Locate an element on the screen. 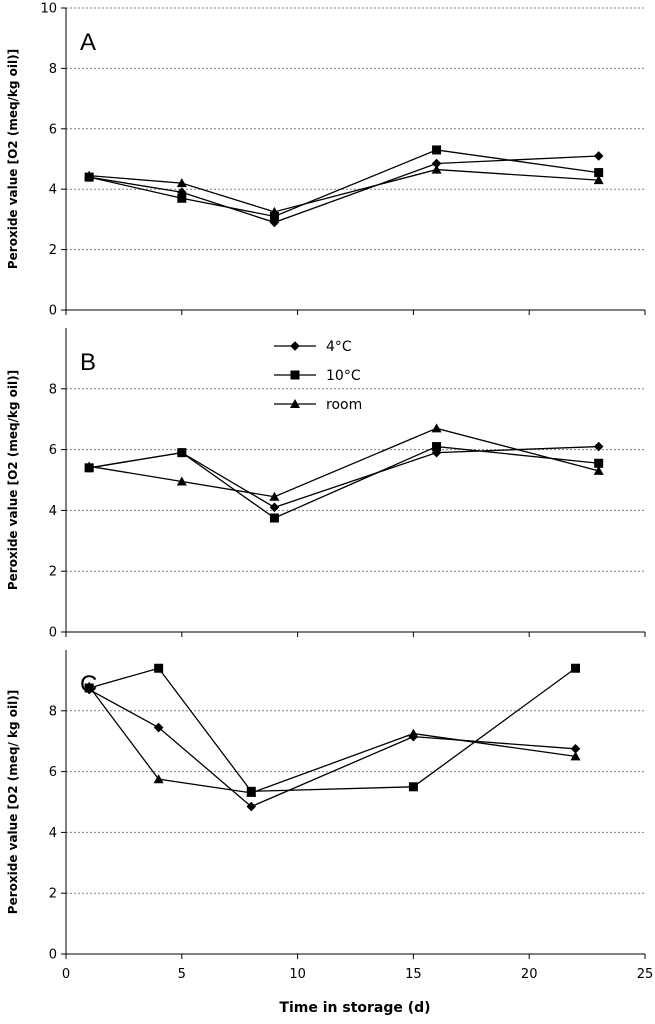 Image resolution: width=655 pixels, height=1024 pixels. series-line-square is located at coordinates (344, 482).